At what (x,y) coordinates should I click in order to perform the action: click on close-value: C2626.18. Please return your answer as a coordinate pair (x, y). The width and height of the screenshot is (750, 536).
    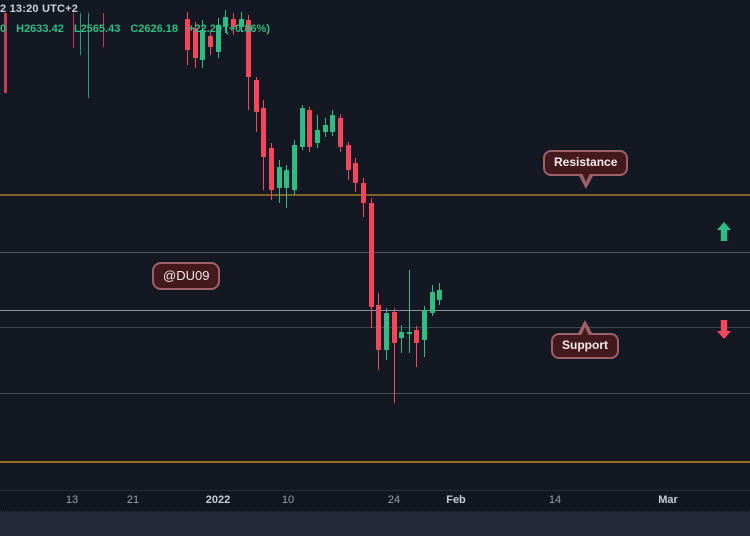
    Looking at the image, I should click on (154, 29).